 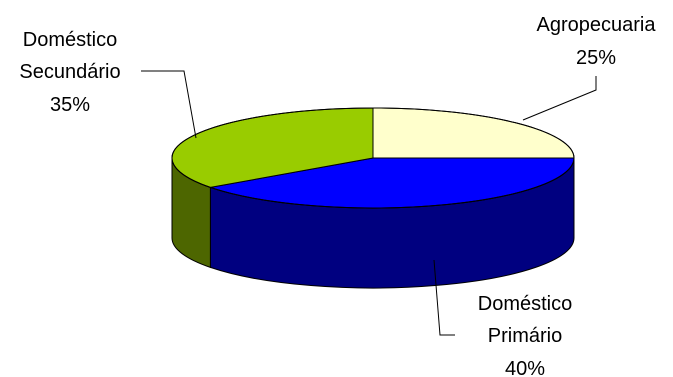 I want to click on leader-line-agropecuaria, so click(x=559, y=98).